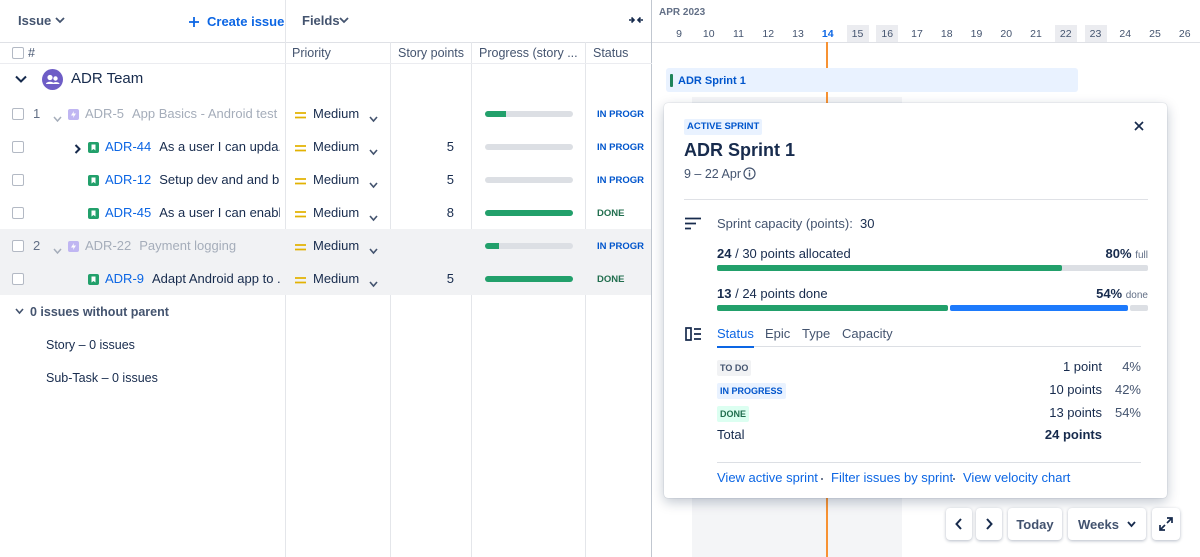 This screenshot has height=557, width=1200. What do you see at coordinates (311, 53) in the screenshot?
I see `column-header: Priority` at bounding box center [311, 53].